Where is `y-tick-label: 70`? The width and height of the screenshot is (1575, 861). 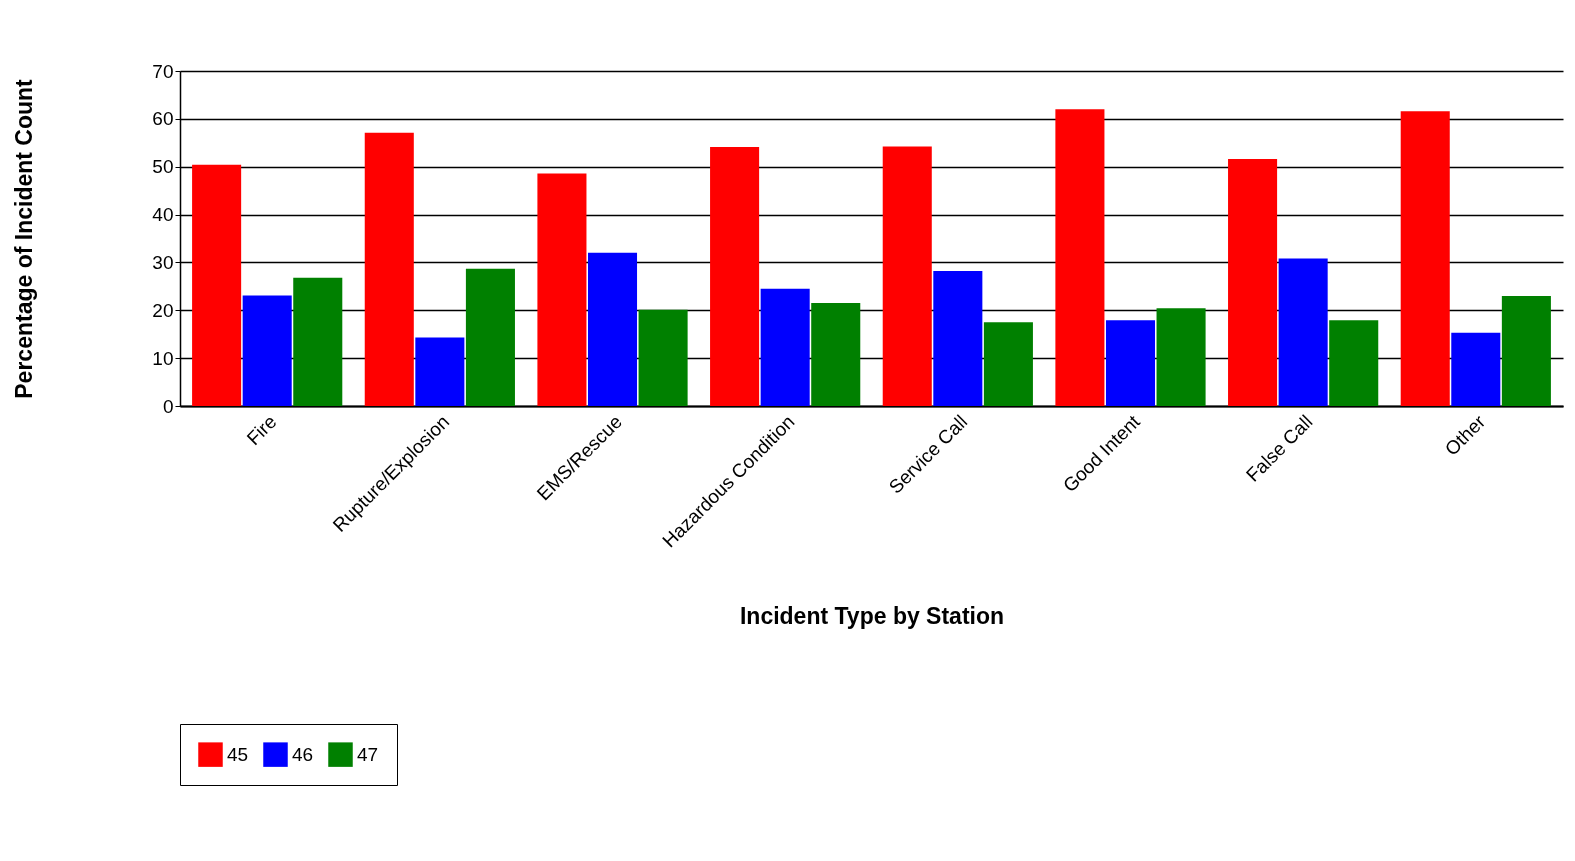
y-tick-label: 70 is located at coordinates (163, 71).